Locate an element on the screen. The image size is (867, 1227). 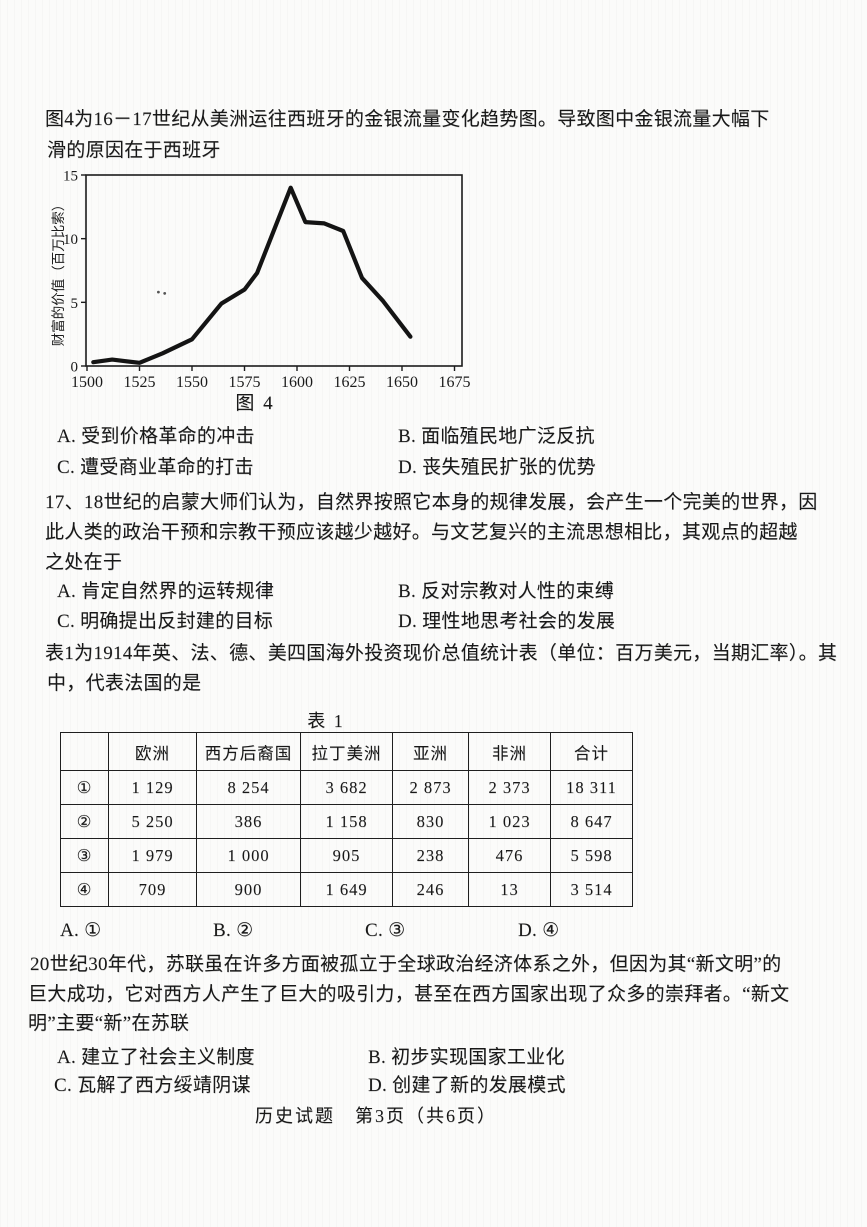
figure4-caption: 图 4 is located at coordinates (255, 403).